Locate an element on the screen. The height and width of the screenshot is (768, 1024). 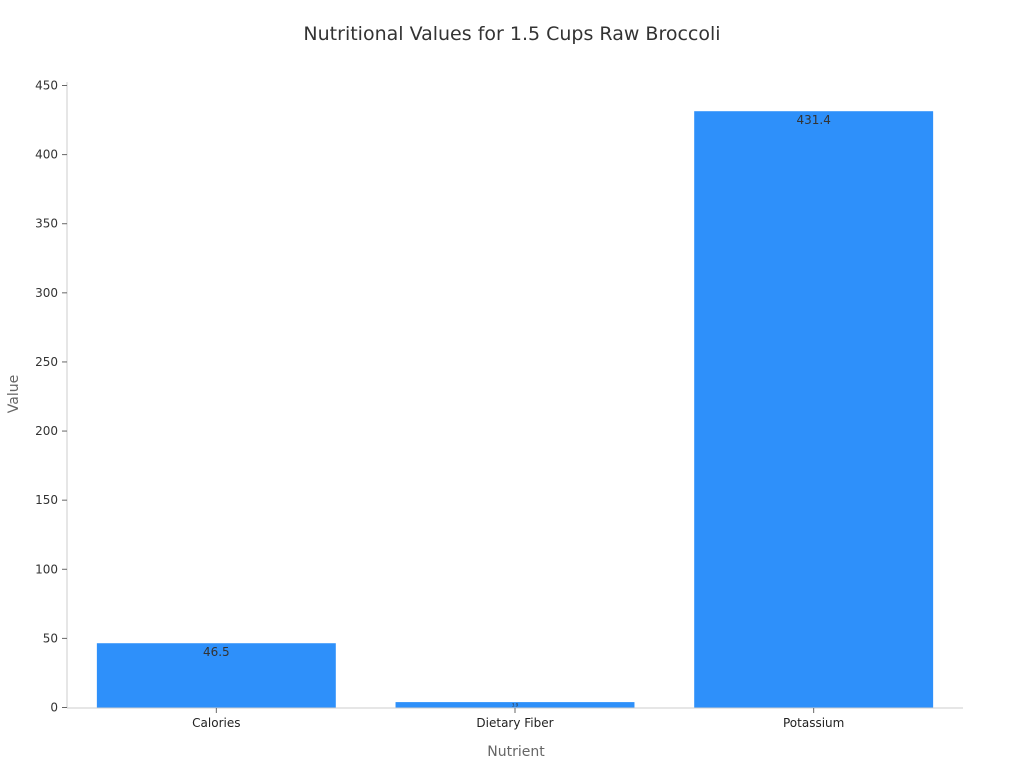
y-tick-label: 450 is located at coordinates (46, 86).